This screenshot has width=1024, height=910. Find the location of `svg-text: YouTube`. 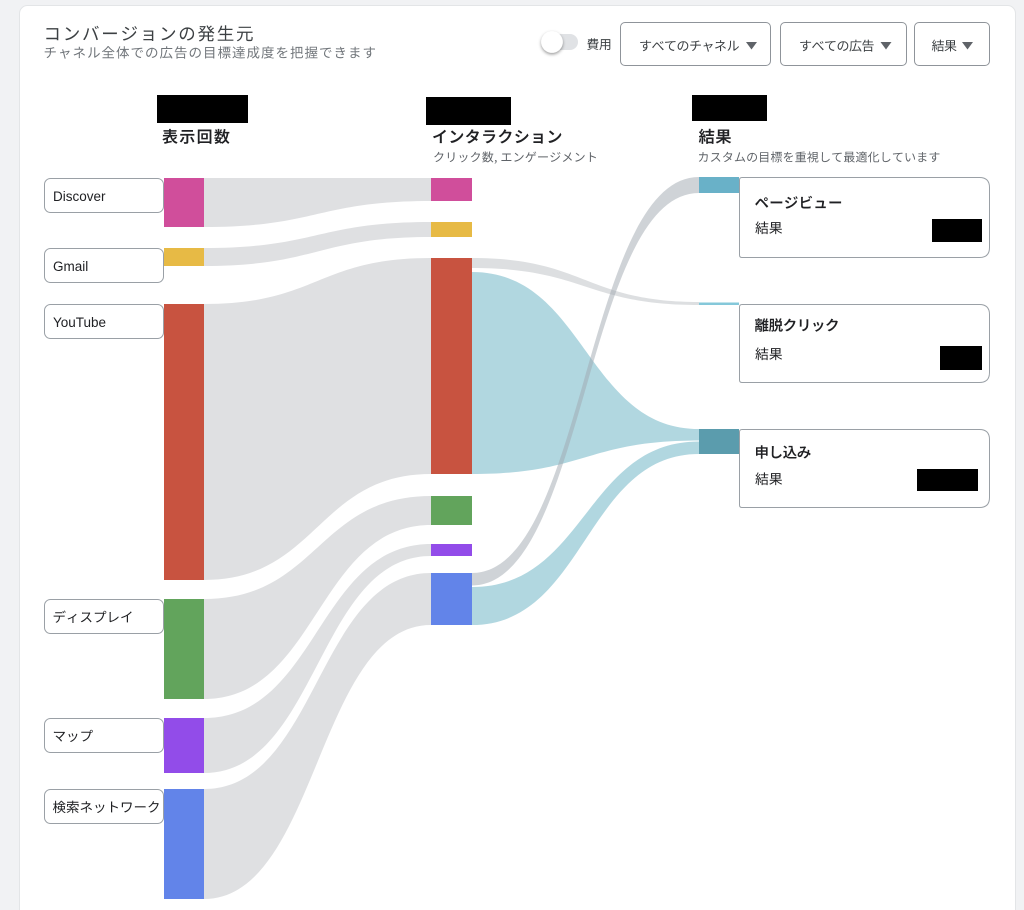

svg-text: YouTube is located at coordinates (79, 322).